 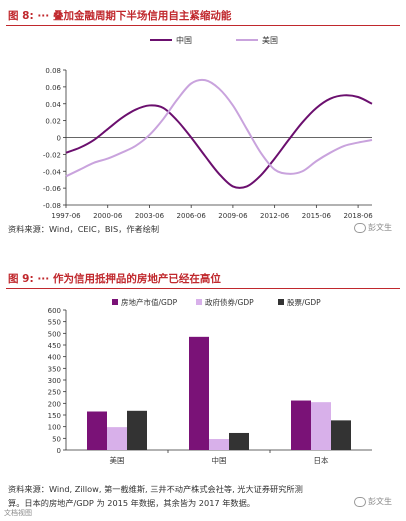 What do you see at coordinates (120, 16) in the screenshot?
I see `figure8-title: 图 8: ··· 叠加金融周期下半场信用自主紧缩动能` at bounding box center [120, 16].